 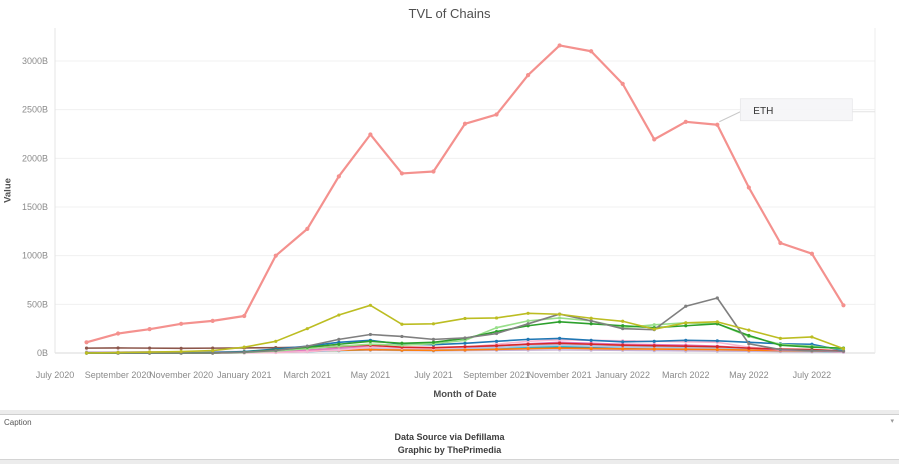 I want to click on caption-menu-caret-icon: ▾, so click(x=892, y=421).